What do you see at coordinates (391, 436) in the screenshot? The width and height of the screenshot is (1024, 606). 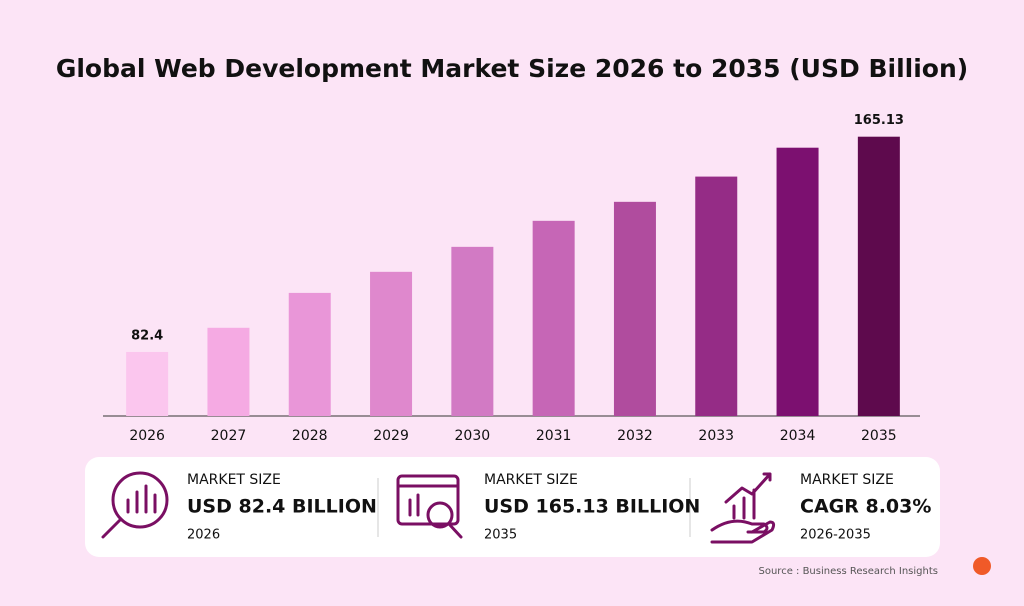 I see `x-tick-label: 2029` at bounding box center [391, 436].